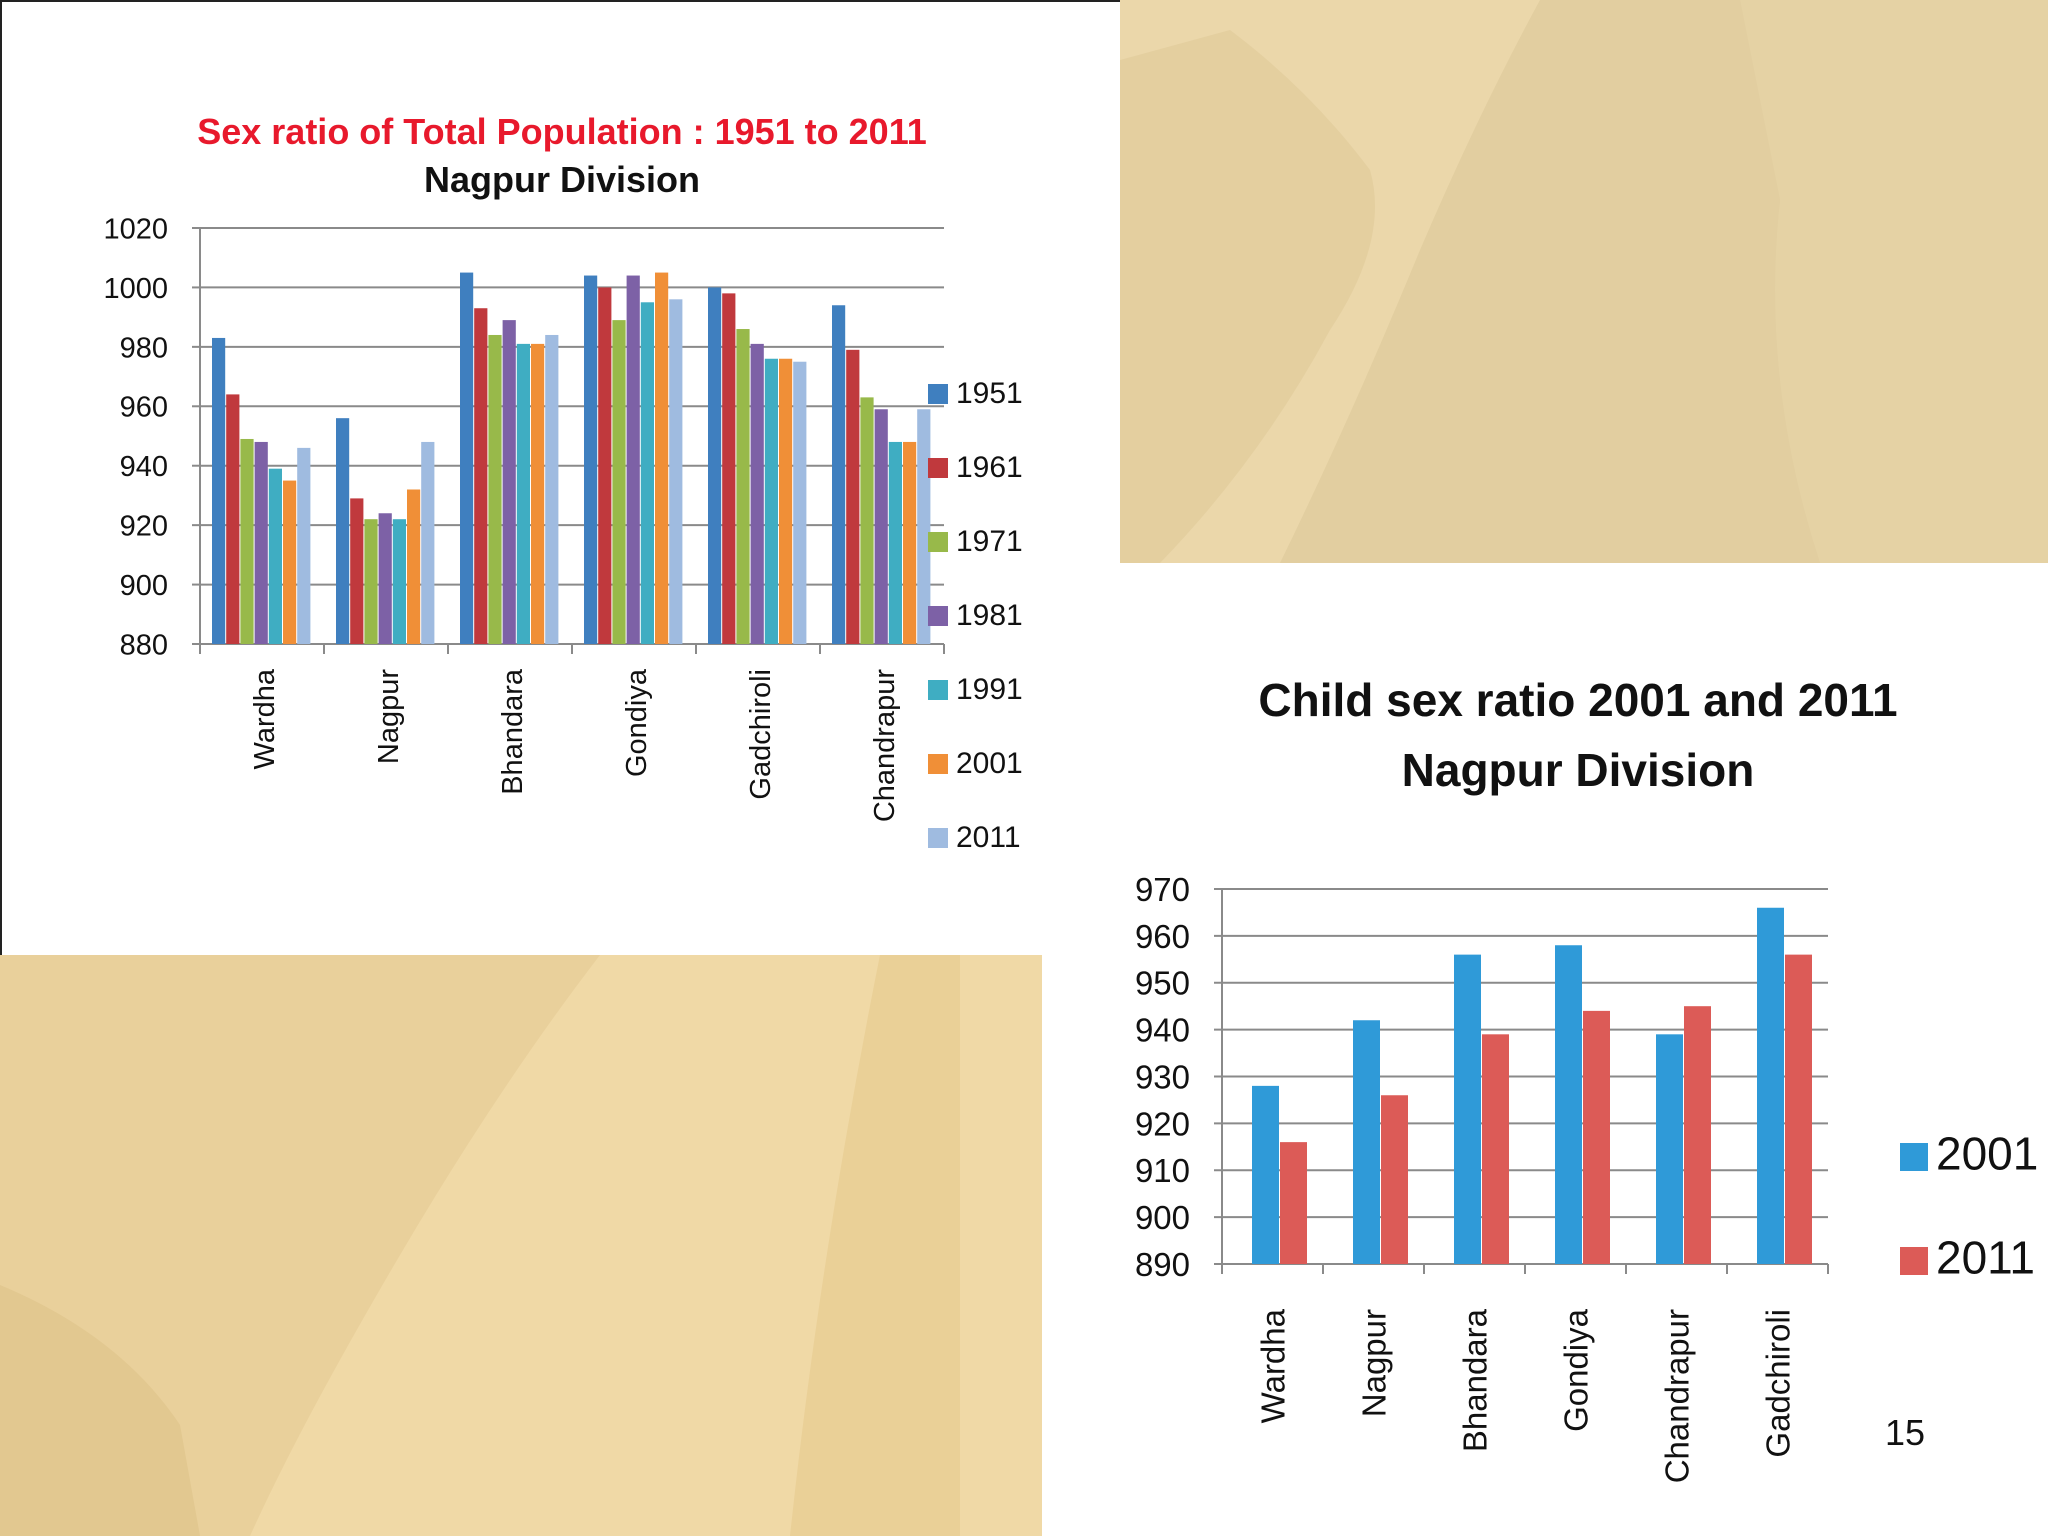 The height and width of the screenshot is (1536, 2048). What do you see at coordinates (481, 476) in the screenshot?
I see `bar-bhandara-1961` at bounding box center [481, 476].